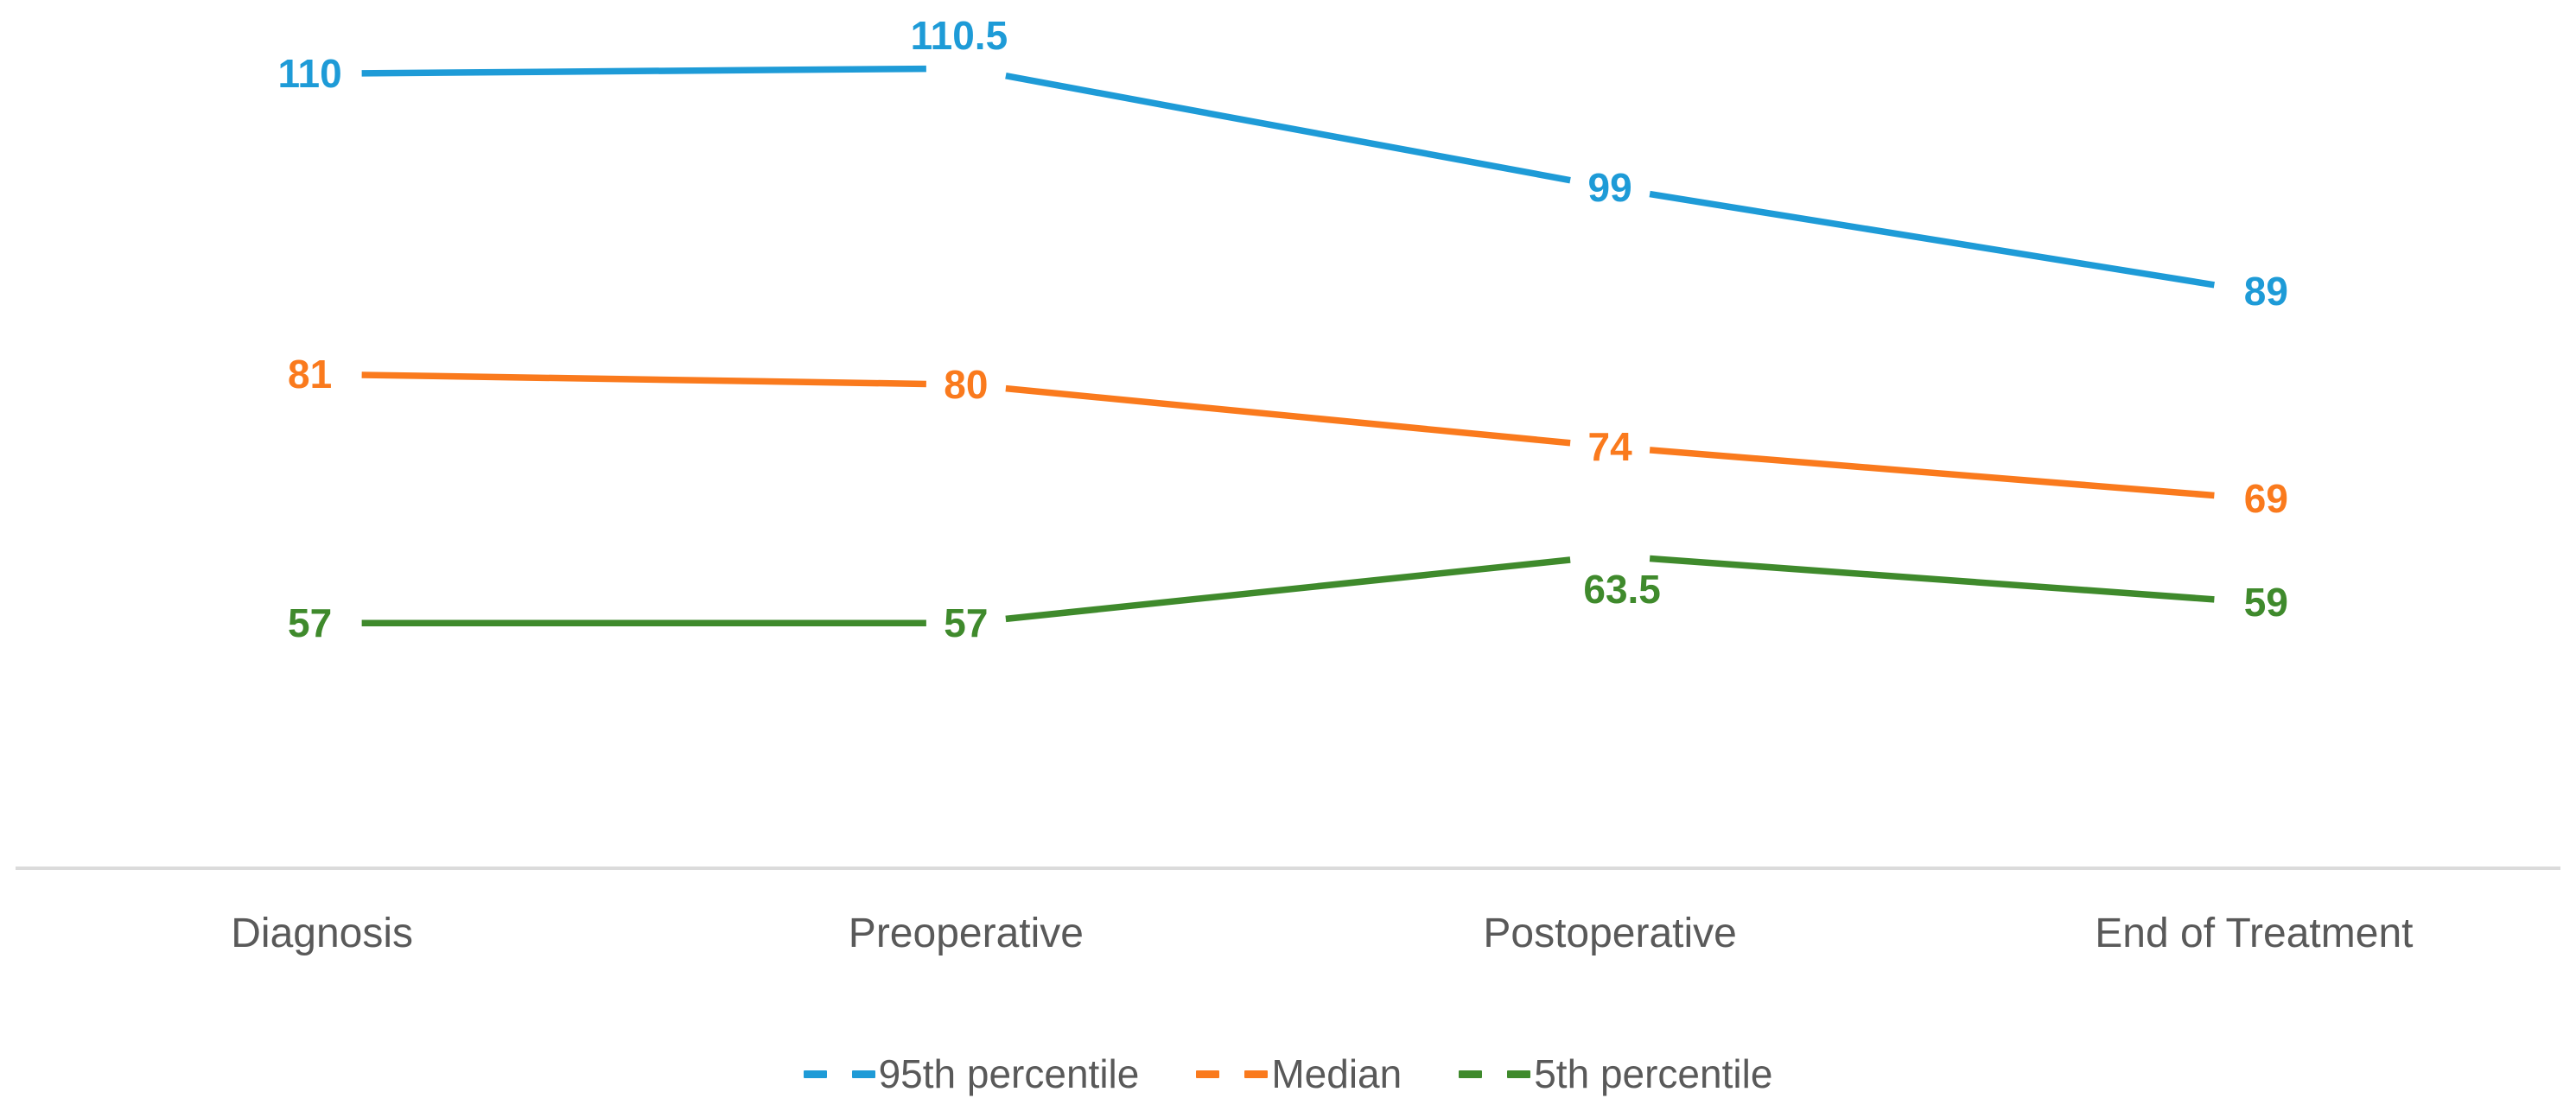 The width and height of the screenshot is (2576, 1111). I want to click on legend-label-2: 5th percentile, so click(1654, 1073).